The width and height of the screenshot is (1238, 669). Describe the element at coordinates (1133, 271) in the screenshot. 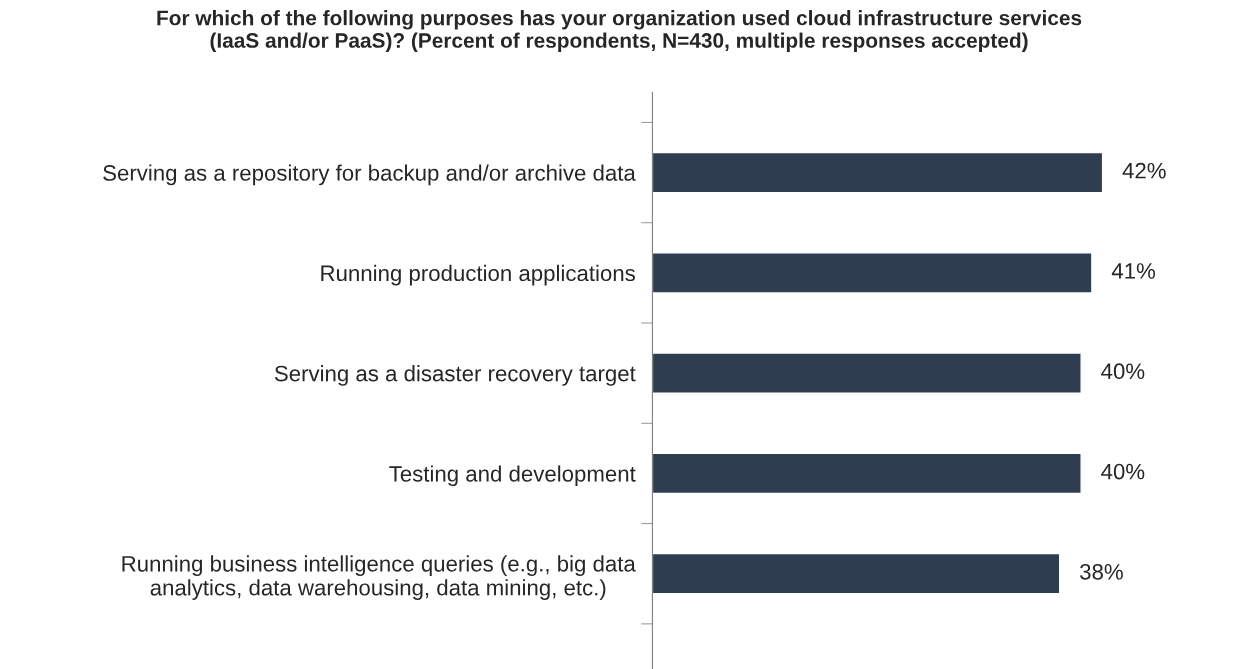

I see `data-label: 41%` at that location.